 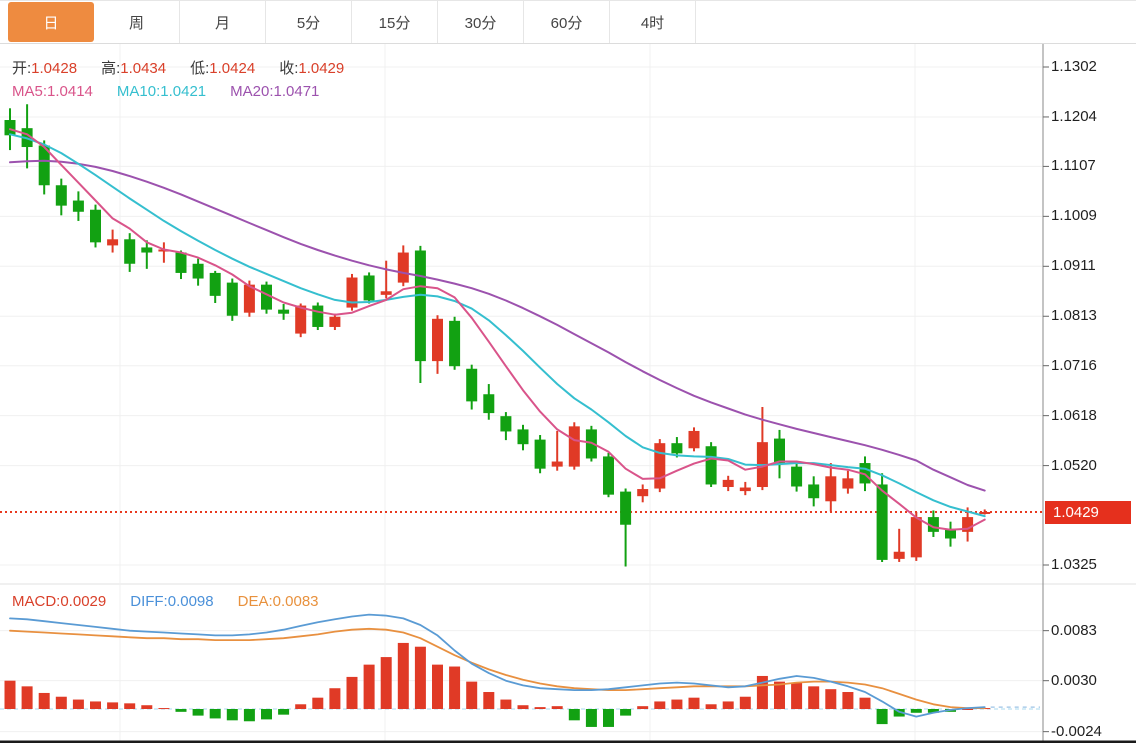 I want to click on price-axis-tick: 1.0813, so click(x=1074, y=316).